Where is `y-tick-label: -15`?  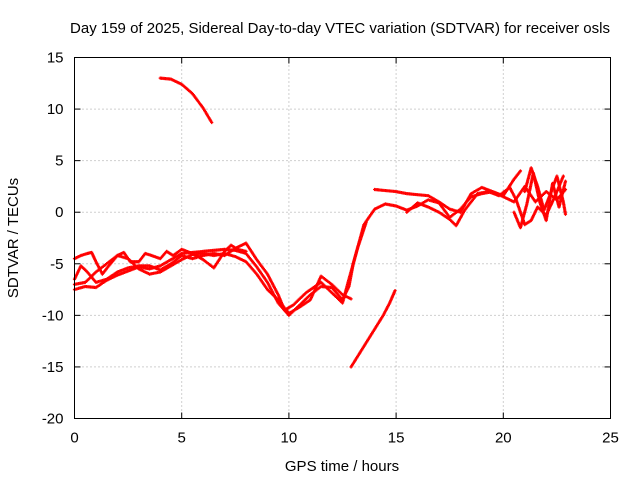 y-tick-label: -15 is located at coordinates (53, 367).